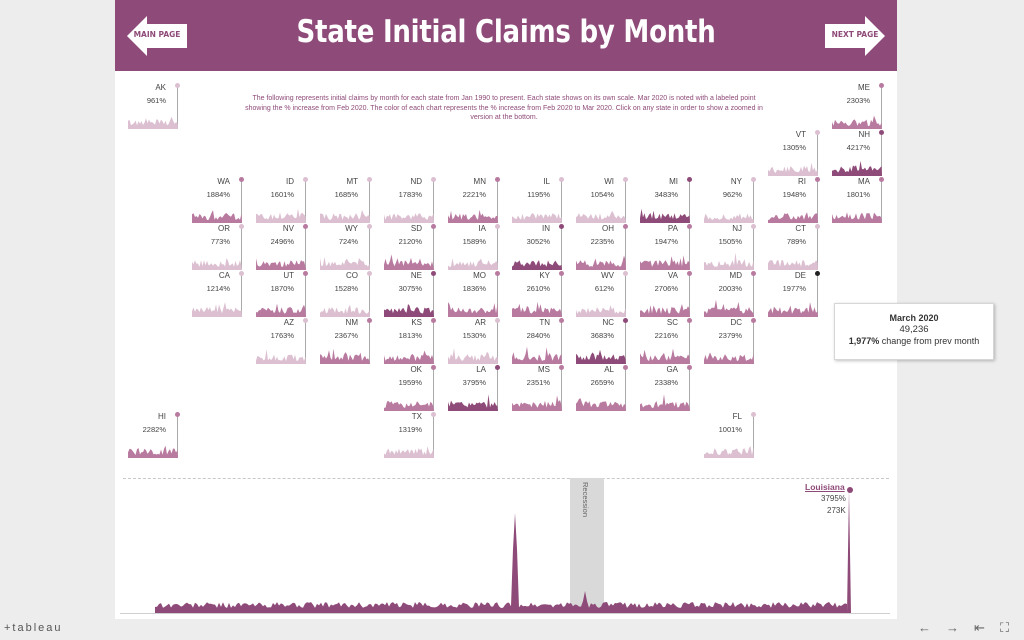  I want to click on state-abbr: TX, so click(416, 416).